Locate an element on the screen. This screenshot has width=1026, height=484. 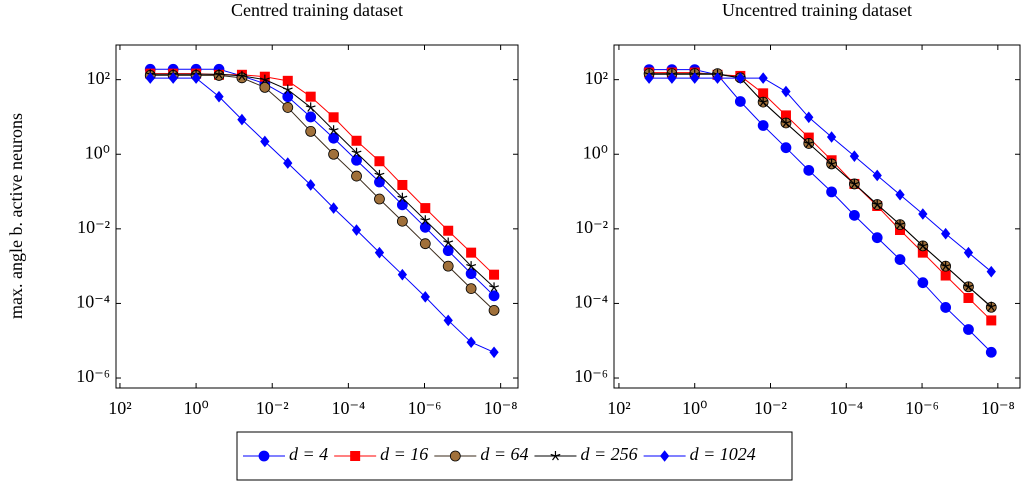
x-tick-label: 10⁻⁴ is located at coordinates (846, 408).